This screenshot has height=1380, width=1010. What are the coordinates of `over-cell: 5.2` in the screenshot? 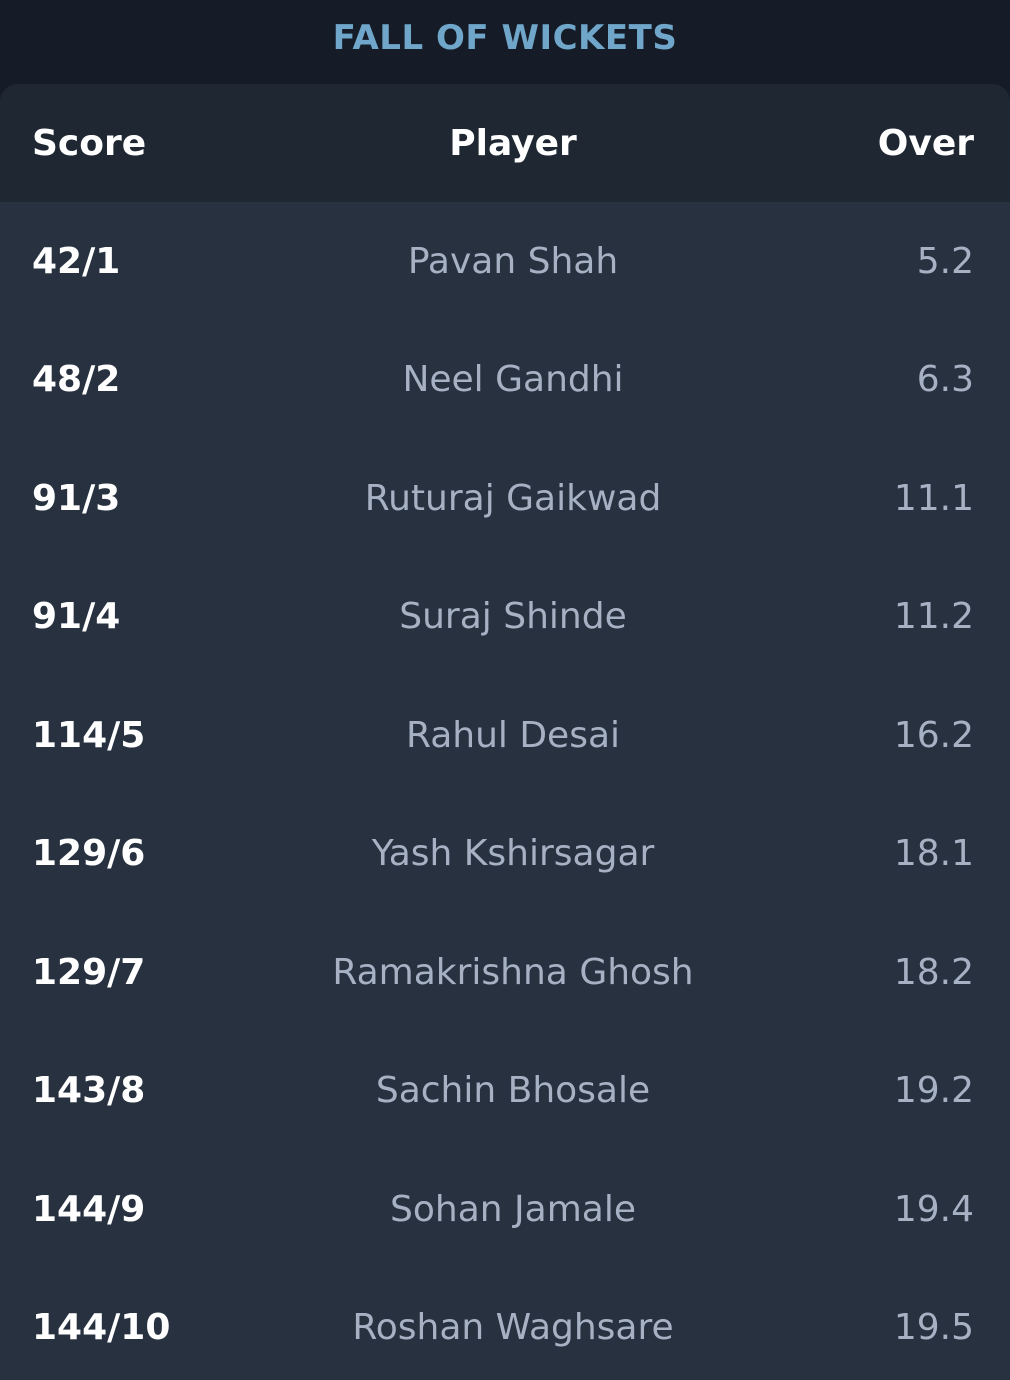 It's located at (945, 261).